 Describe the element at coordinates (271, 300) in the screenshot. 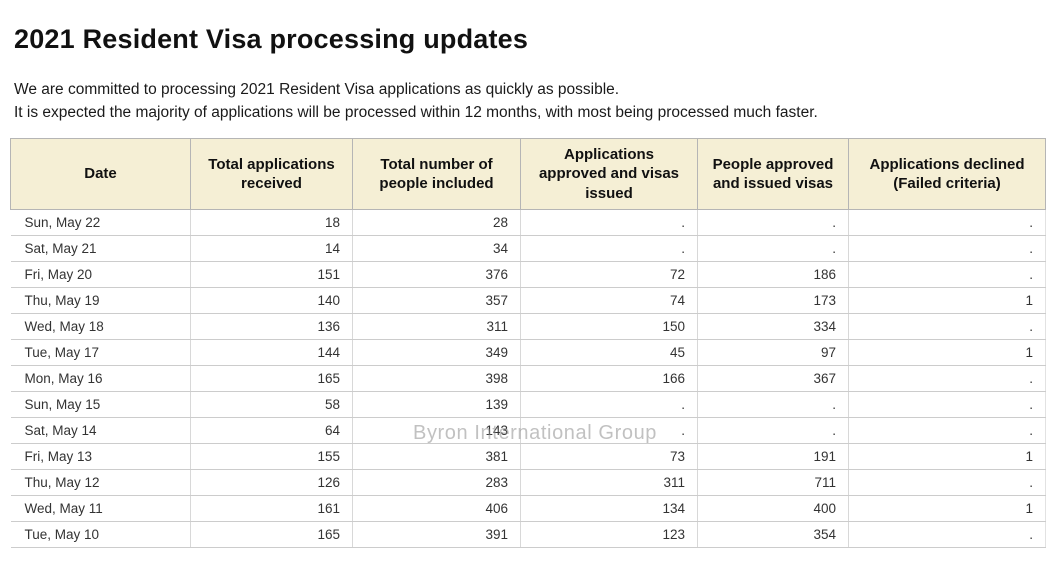

I see `value-cell: 140` at that location.